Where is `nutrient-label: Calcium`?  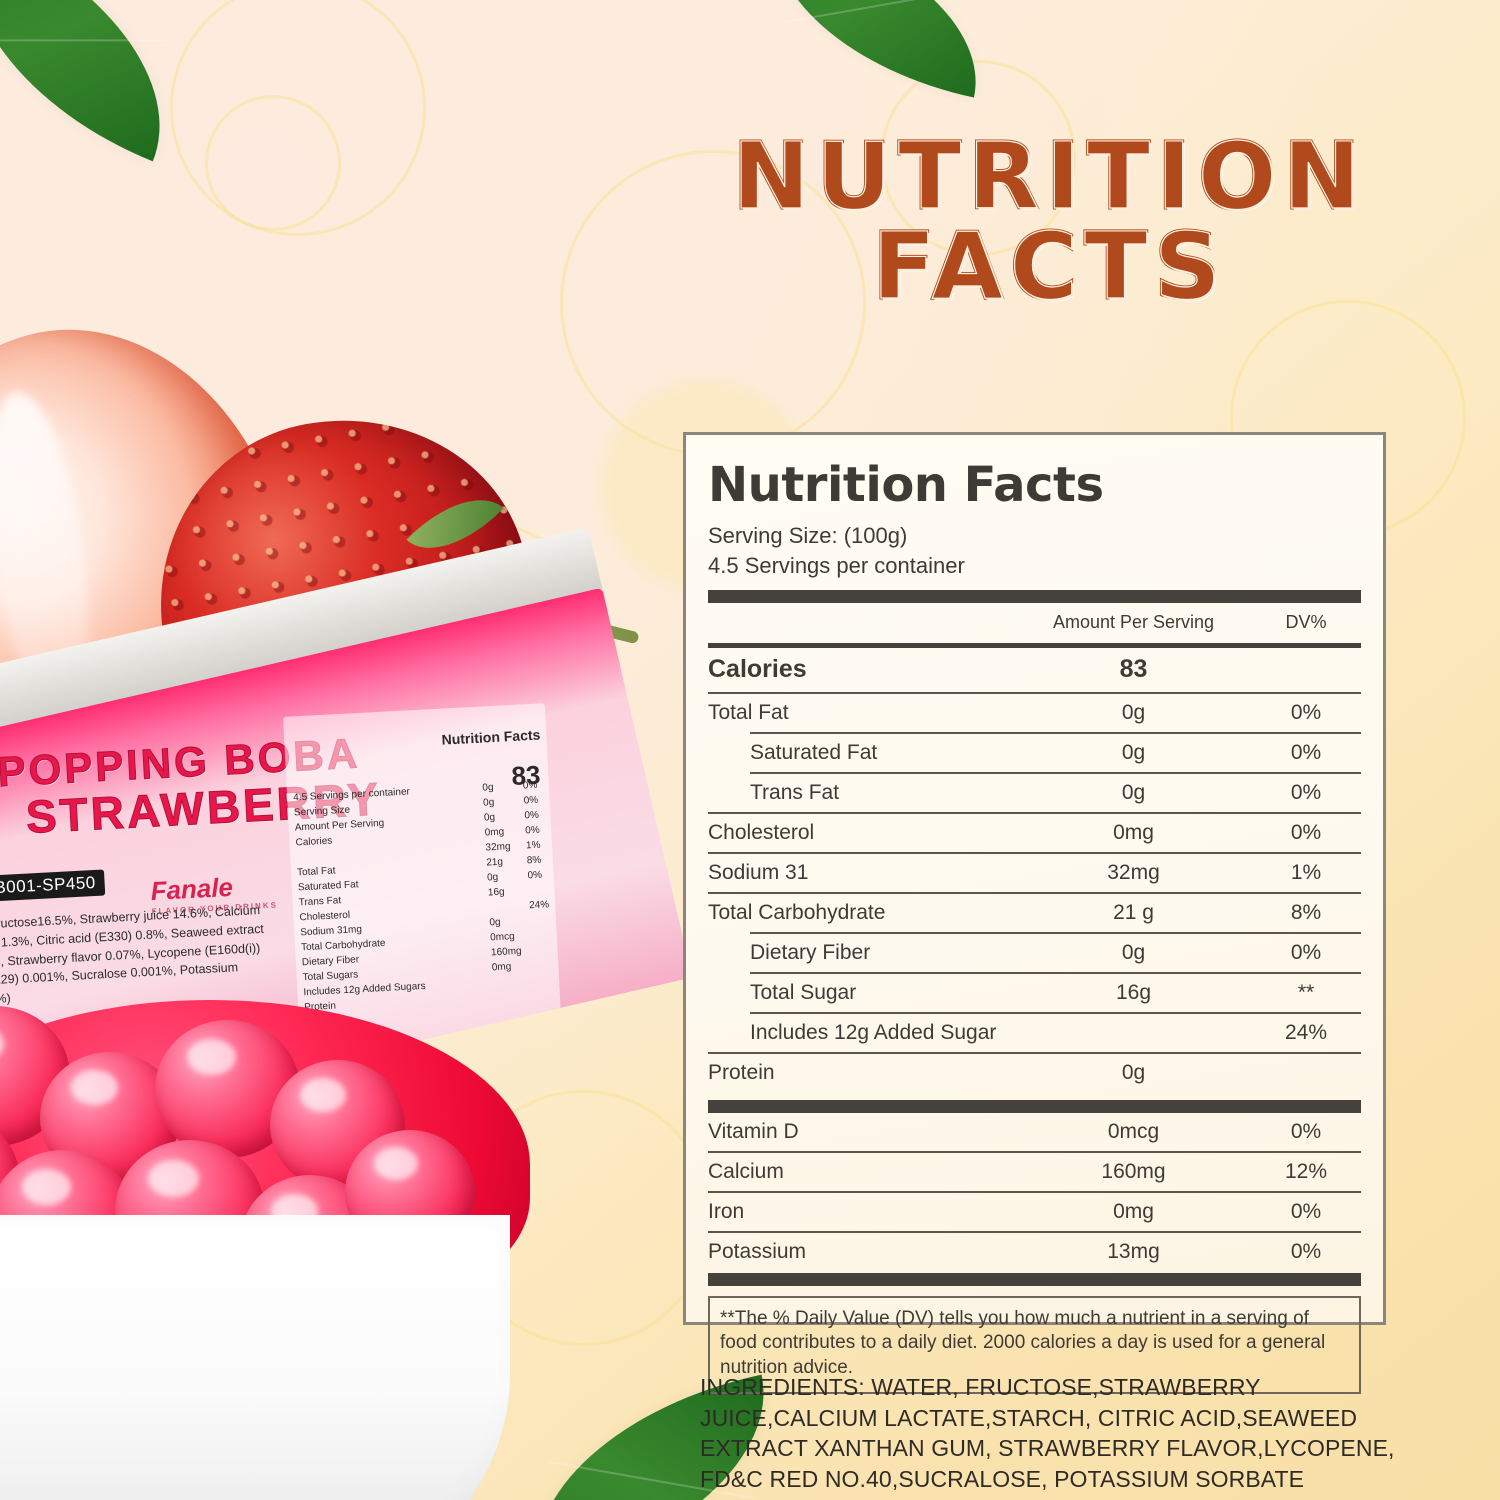
nutrient-label: Calcium is located at coordinates (746, 1171).